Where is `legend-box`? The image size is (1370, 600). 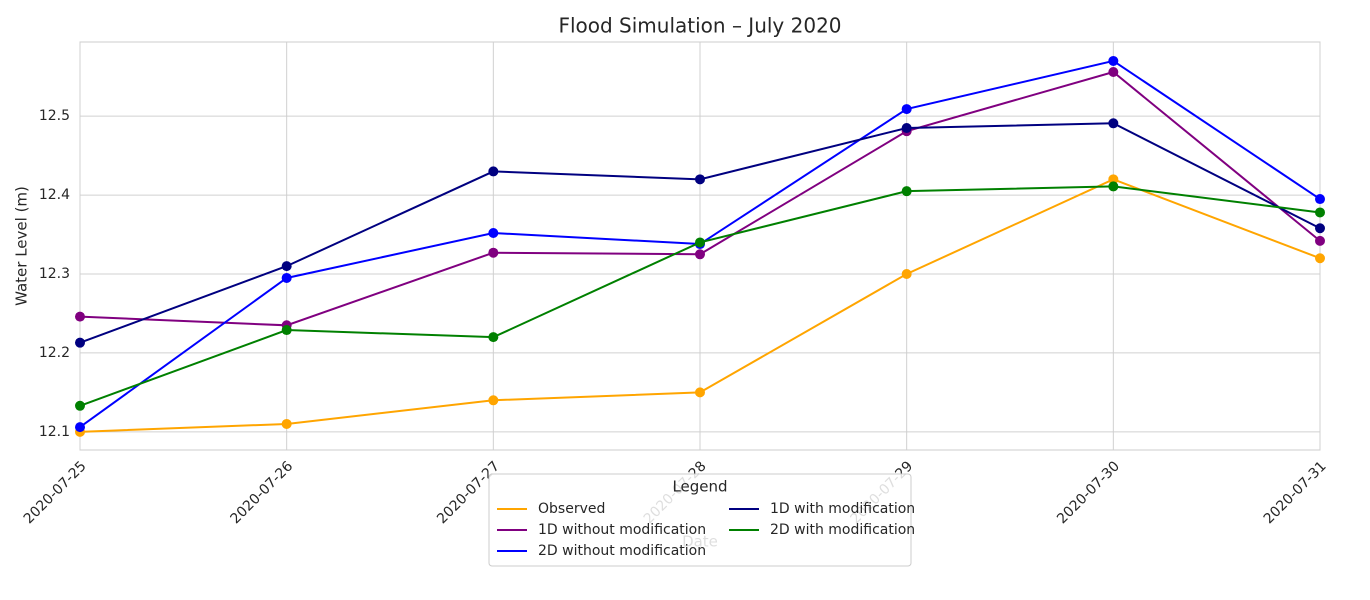 legend-box is located at coordinates (700, 520).